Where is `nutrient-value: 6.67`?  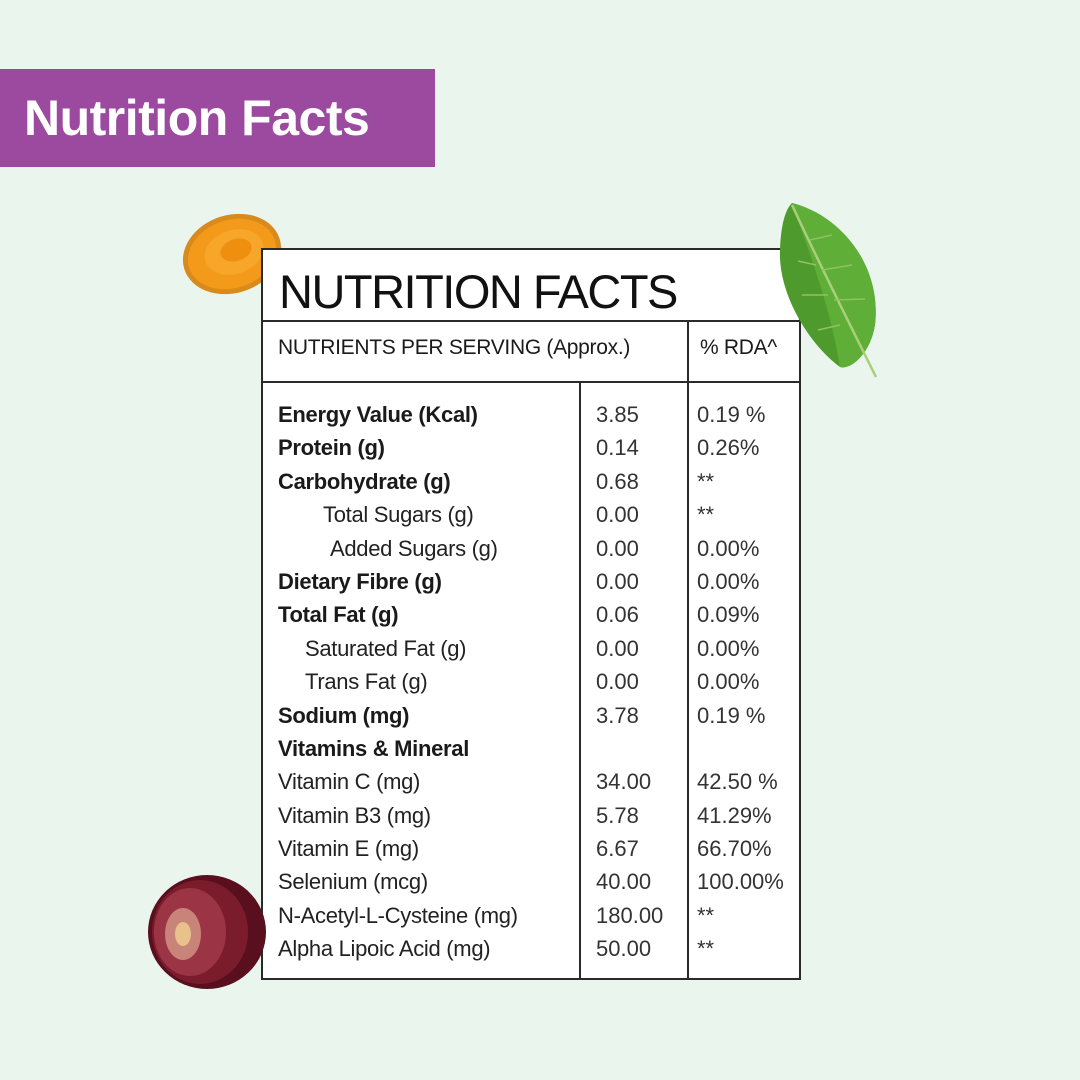 nutrient-value: 6.67 is located at coordinates (617, 849).